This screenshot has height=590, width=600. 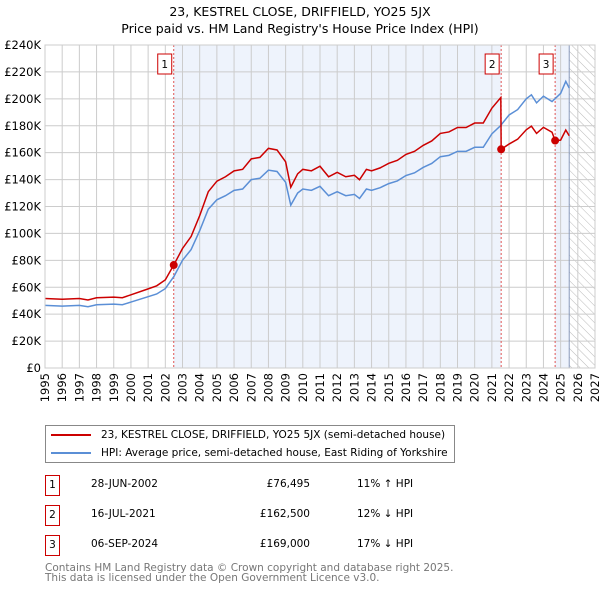 I want to click on sale-label: 1, so click(x=164, y=65).